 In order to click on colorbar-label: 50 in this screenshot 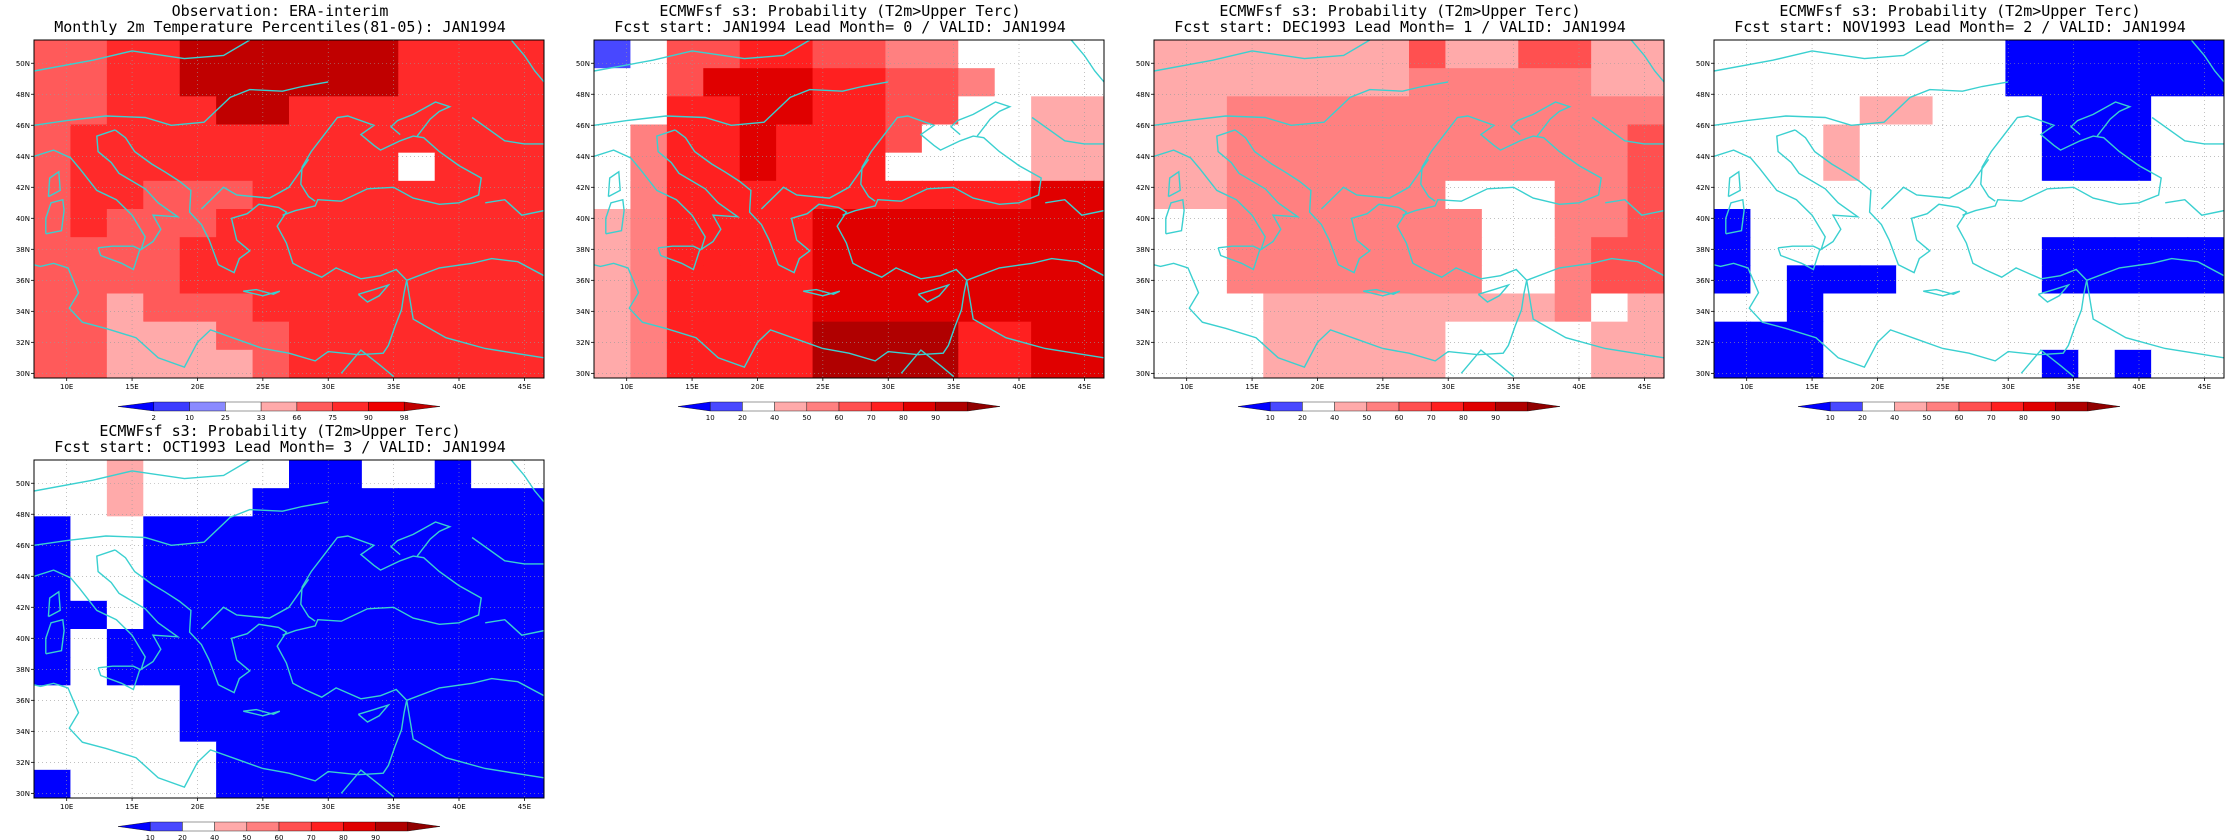, I will do `click(806, 417)`.